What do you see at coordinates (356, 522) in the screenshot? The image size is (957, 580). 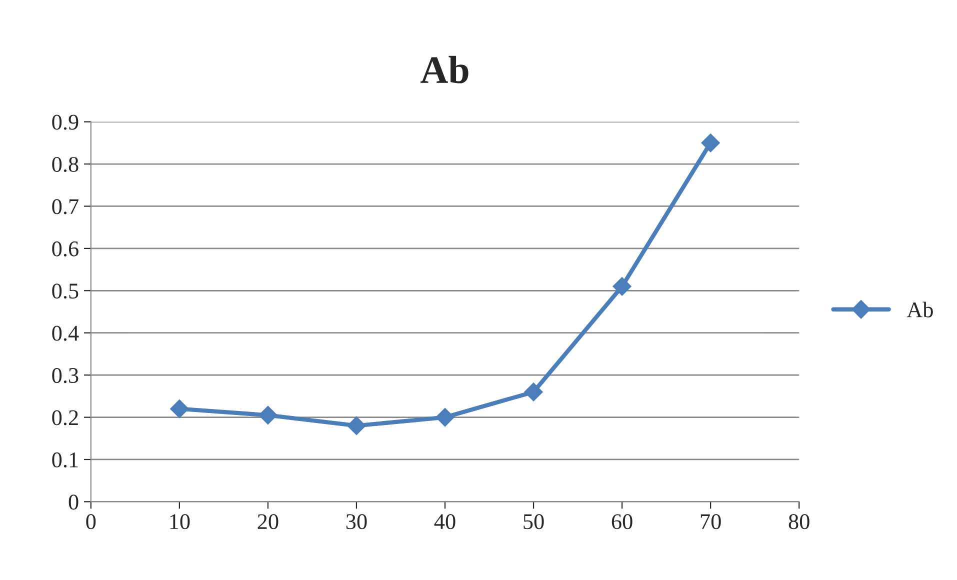 I see `x-tick-label: 30` at bounding box center [356, 522].